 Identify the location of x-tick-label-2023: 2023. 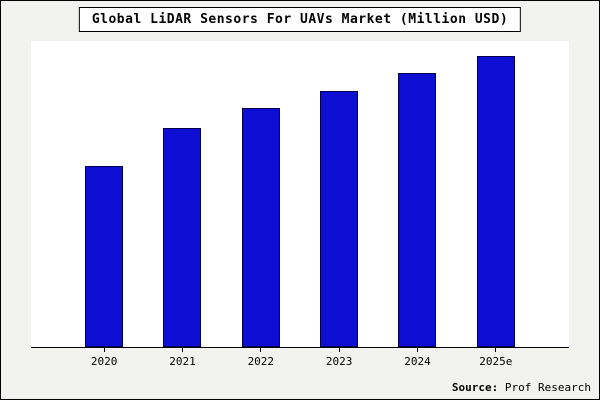
(339, 358).